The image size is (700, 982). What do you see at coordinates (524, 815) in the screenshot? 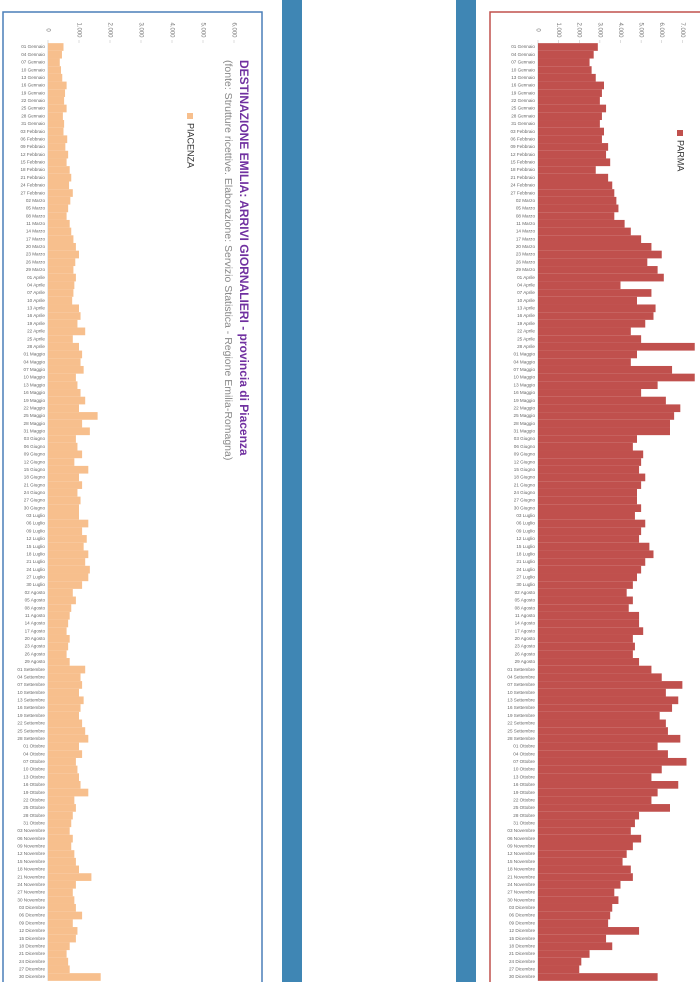
I see `category-label: 28 Ottobre` at bounding box center [524, 815].